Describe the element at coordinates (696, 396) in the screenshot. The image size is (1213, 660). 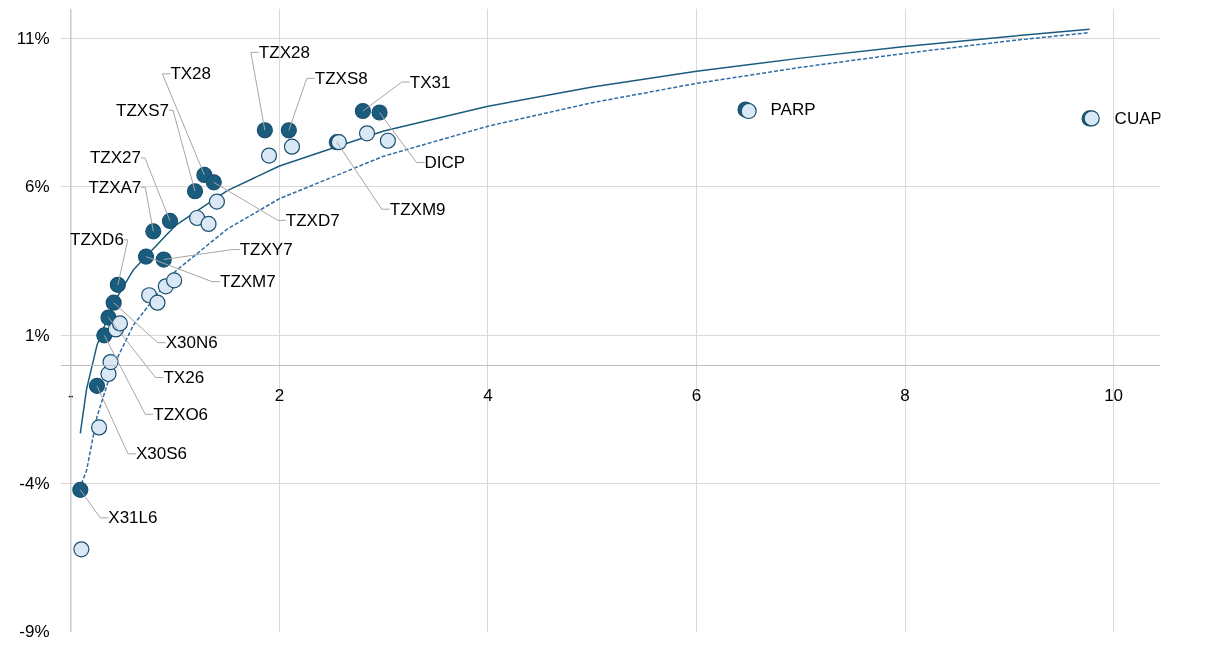
I see `x-tick-label: 6` at that location.